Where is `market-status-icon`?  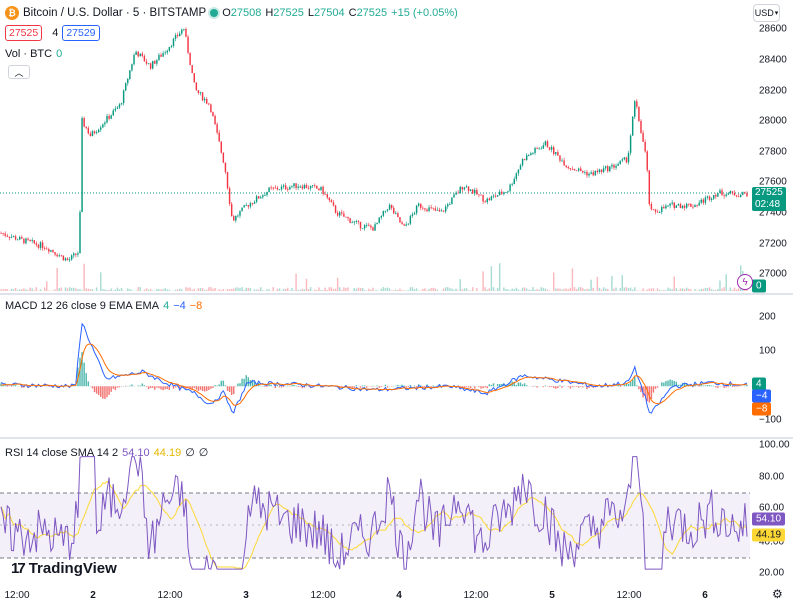
market-status-icon is located at coordinates (214, 13).